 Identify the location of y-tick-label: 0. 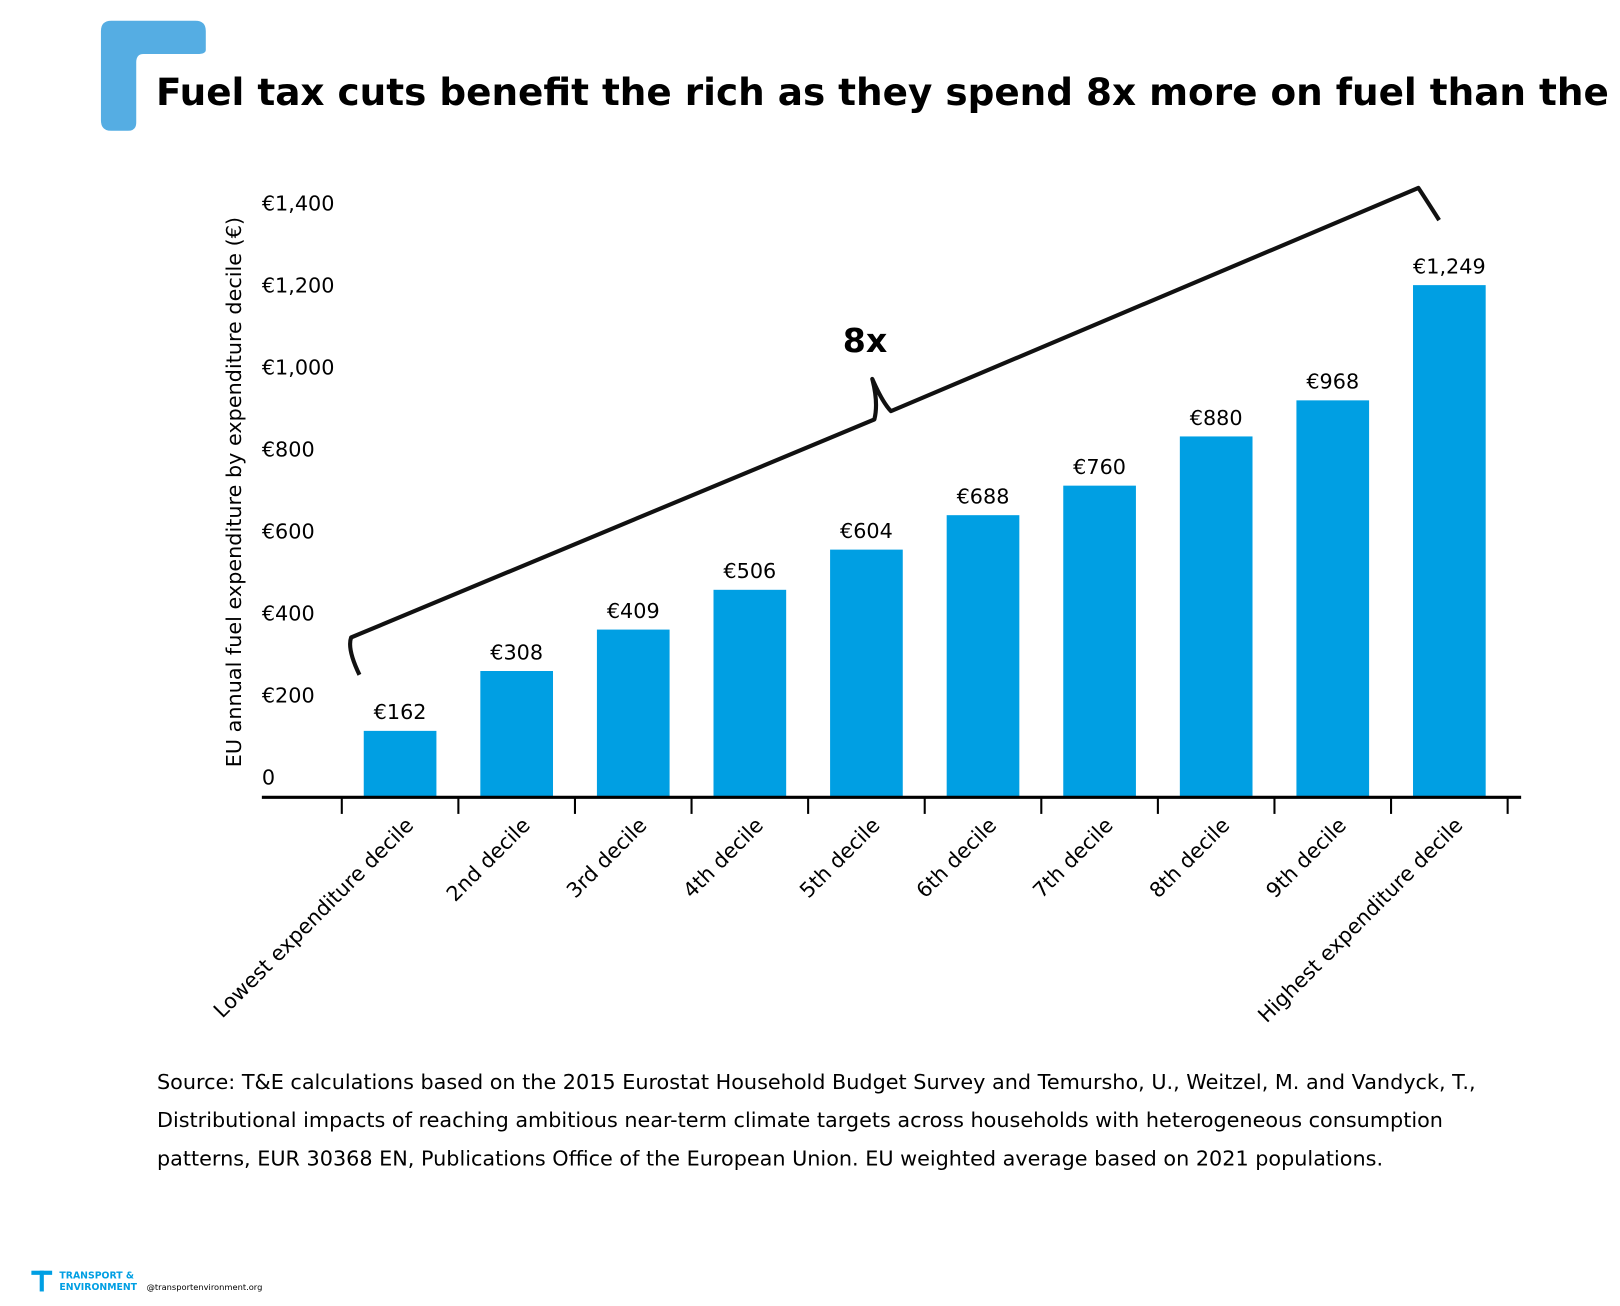
(268, 778).